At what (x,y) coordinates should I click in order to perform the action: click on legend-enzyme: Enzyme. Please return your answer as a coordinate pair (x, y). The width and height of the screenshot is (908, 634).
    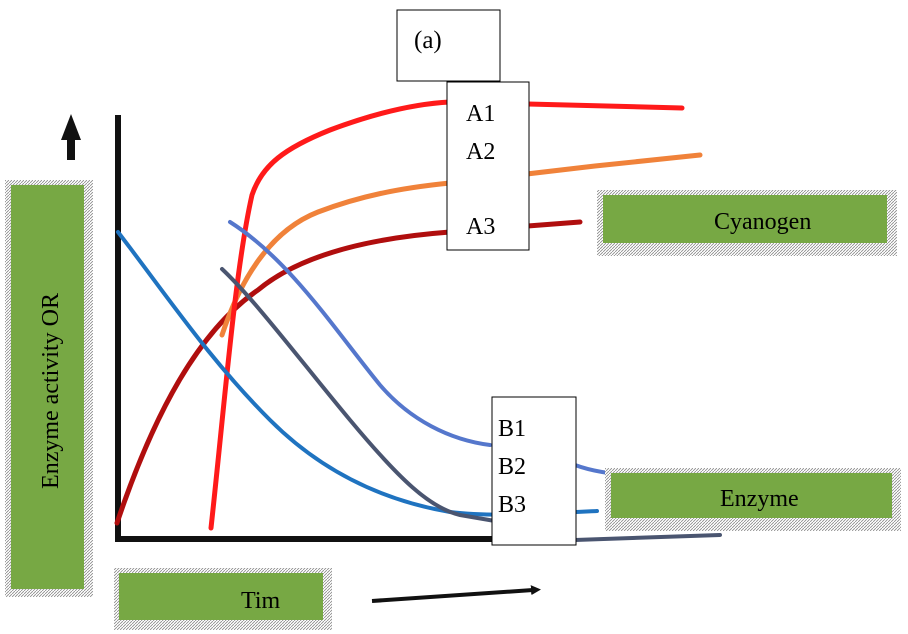
    Looking at the image, I should click on (753, 499).